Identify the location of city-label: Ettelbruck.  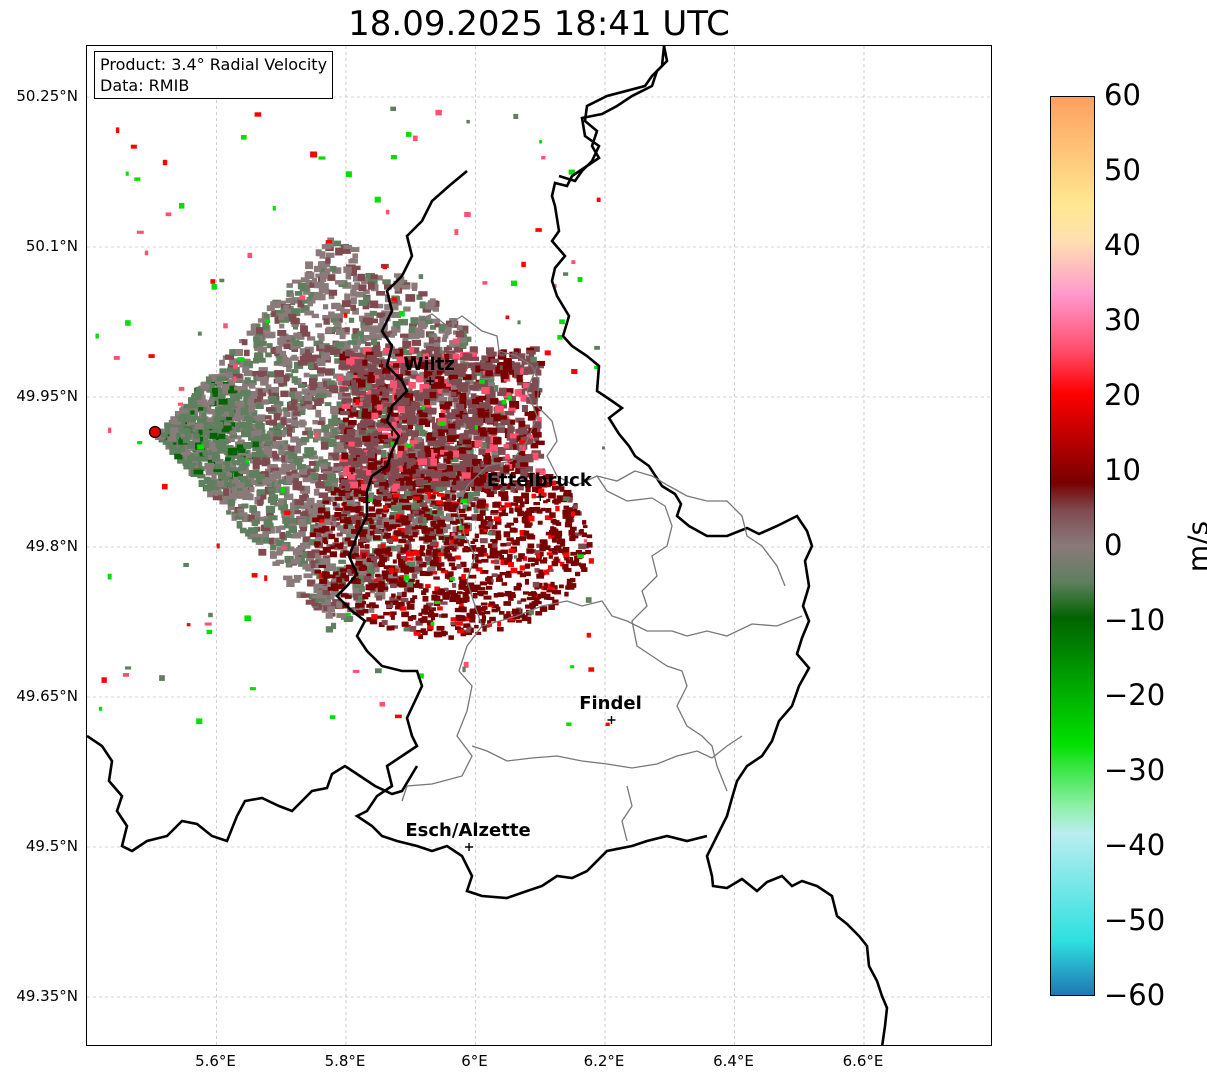
(539, 480).